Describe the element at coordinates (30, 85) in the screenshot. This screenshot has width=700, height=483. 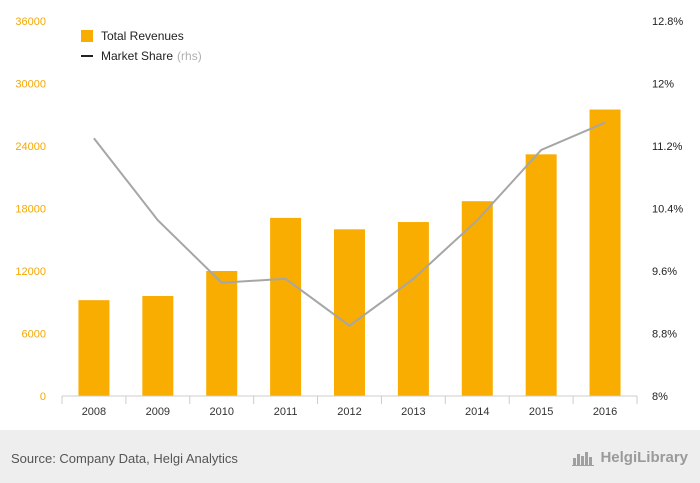
I see `left-tick-label: 30000` at that location.